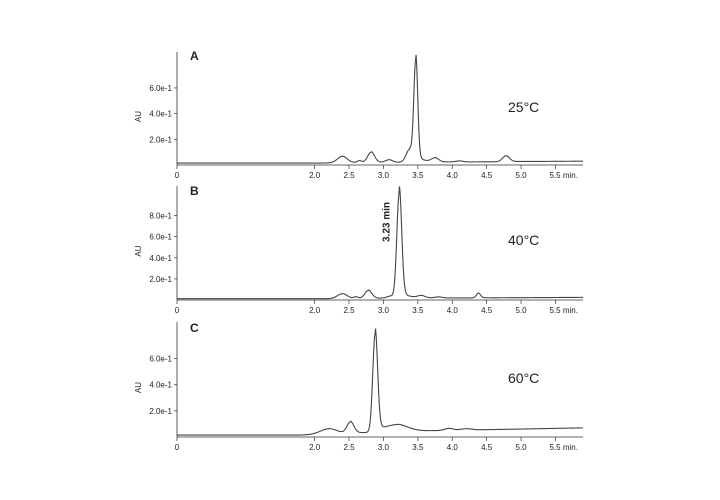 Image resolution: width=720 pixels, height=500 pixels. What do you see at coordinates (194, 328) in the screenshot?
I see `panel-letter: C` at bounding box center [194, 328].